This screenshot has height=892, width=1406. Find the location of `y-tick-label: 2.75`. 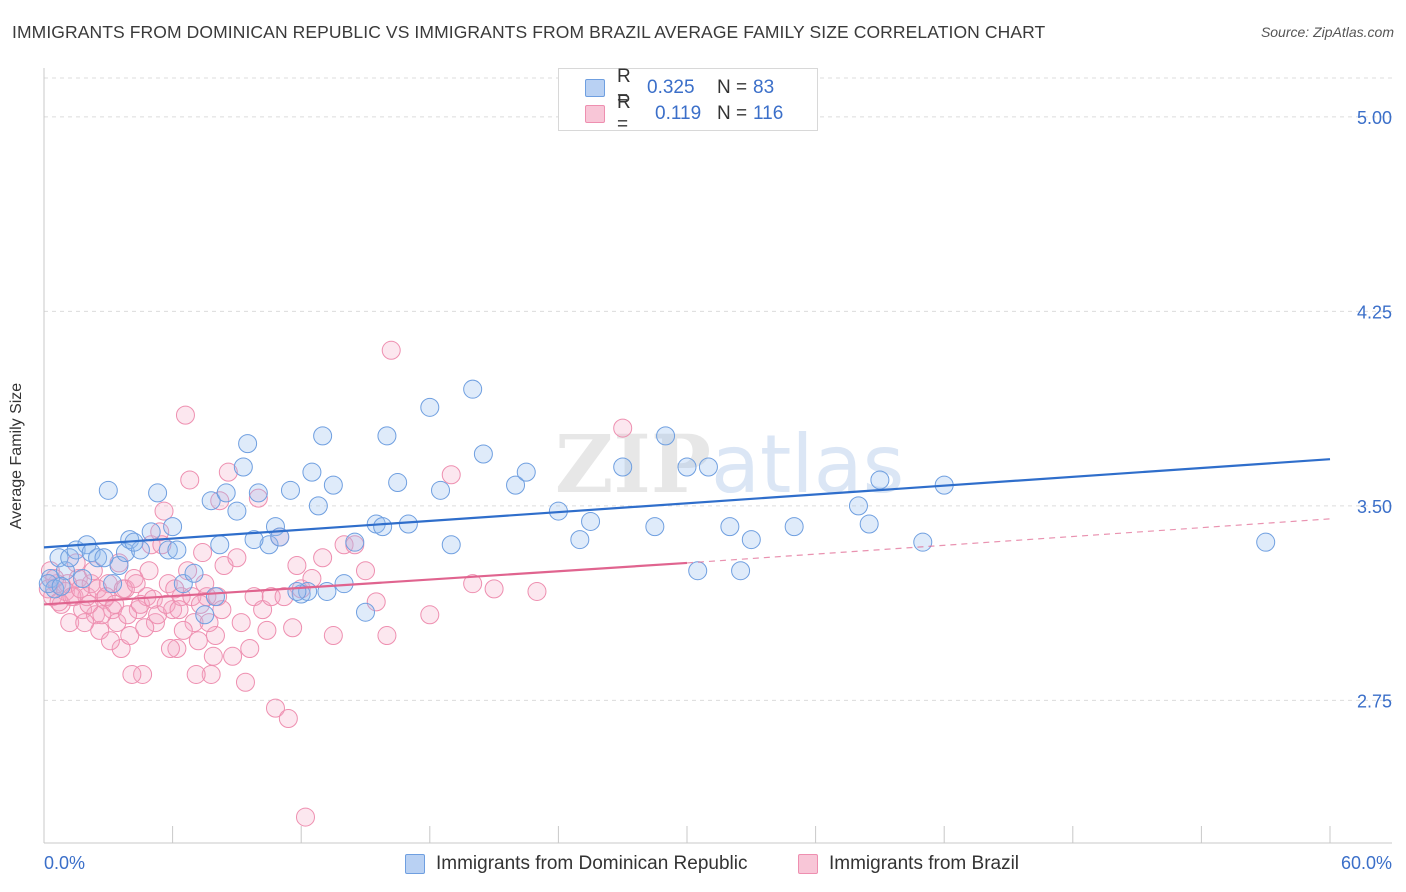

y-tick-label: 2.75 is located at coordinates (1374, 701).